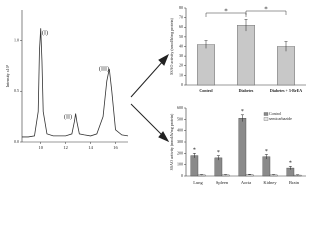 This screenshot has height=240, width=320. What do you see at coordinates (181, 74) in the screenshot?
I see `y-tick-label: 10` at bounding box center [181, 74].